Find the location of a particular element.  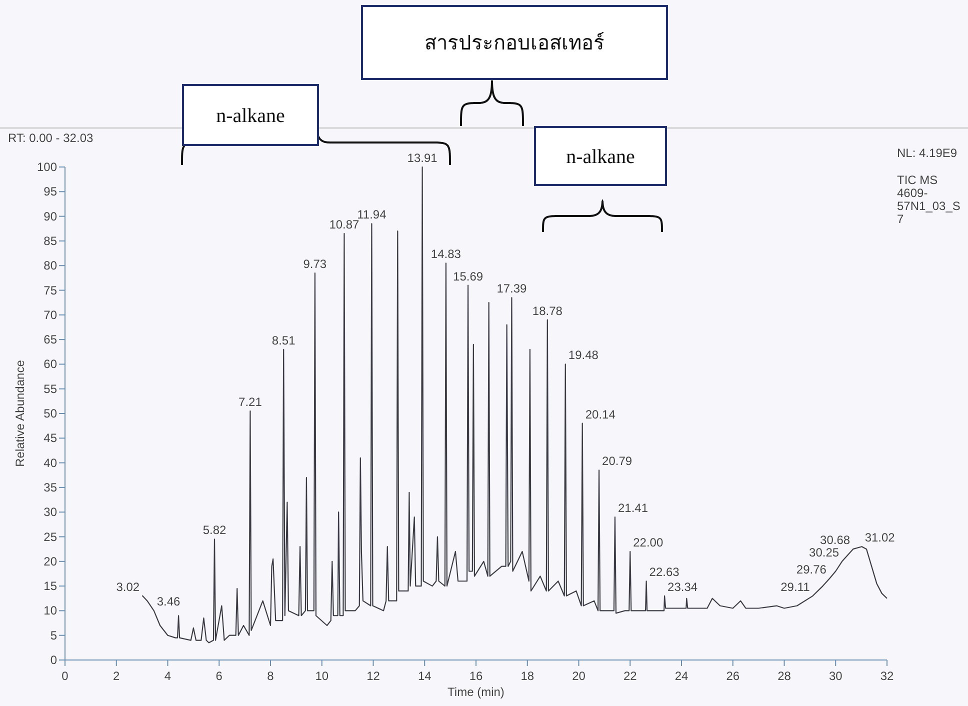

x-tick-label: 32 is located at coordinates (887, 676).